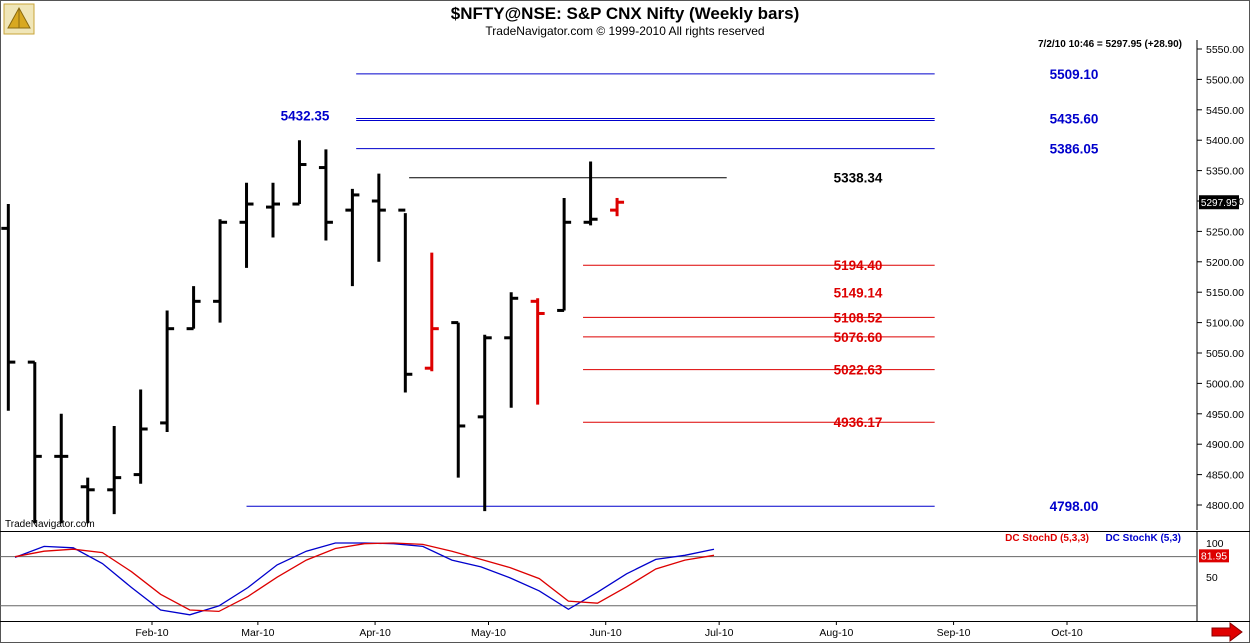  Describe the element at coordinates (1225, 354) in the screenshot. I see `price-tick-label: 5050.00` at that location.